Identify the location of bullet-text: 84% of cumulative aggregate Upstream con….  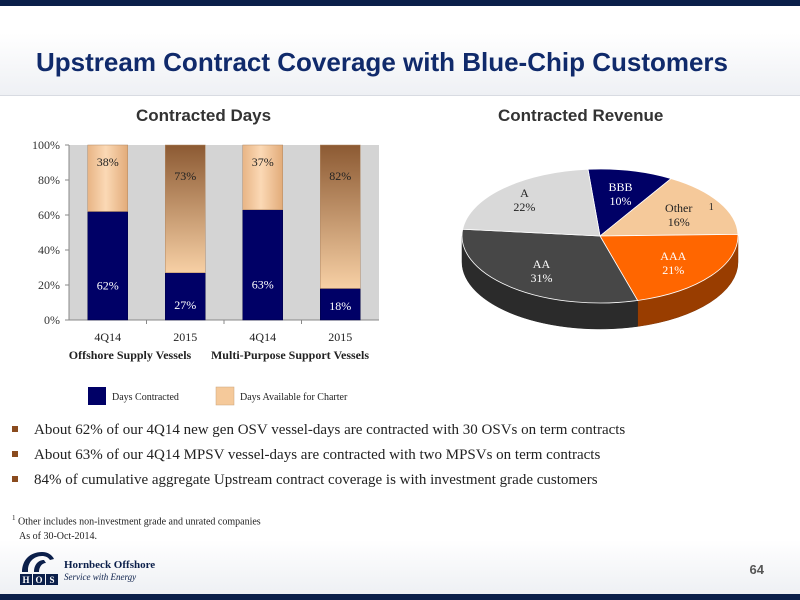
(316, 480).